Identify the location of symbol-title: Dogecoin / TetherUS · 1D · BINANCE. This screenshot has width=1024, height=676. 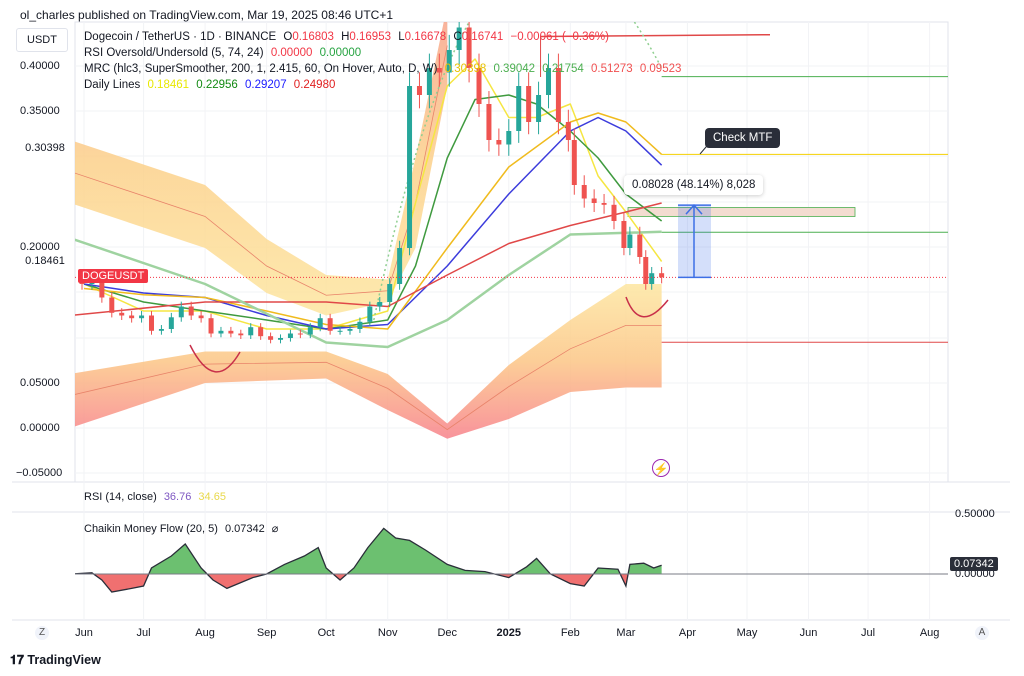
(180, 37).